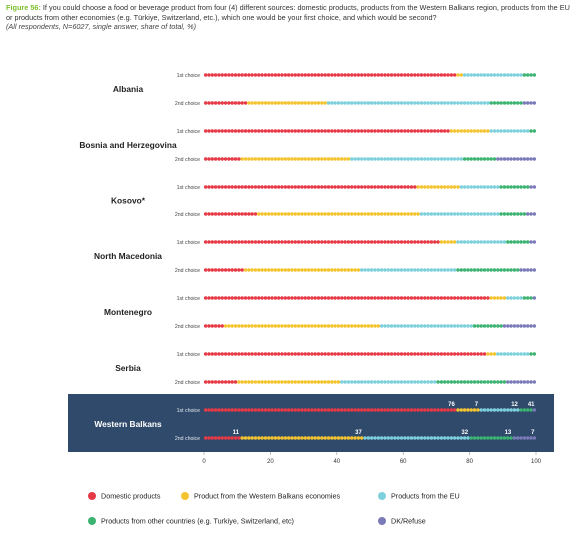  What do you see at coordinates (484, 293) in the screenshot?
I see `data-label-domestic: 86` at bounding box center [484, 293].